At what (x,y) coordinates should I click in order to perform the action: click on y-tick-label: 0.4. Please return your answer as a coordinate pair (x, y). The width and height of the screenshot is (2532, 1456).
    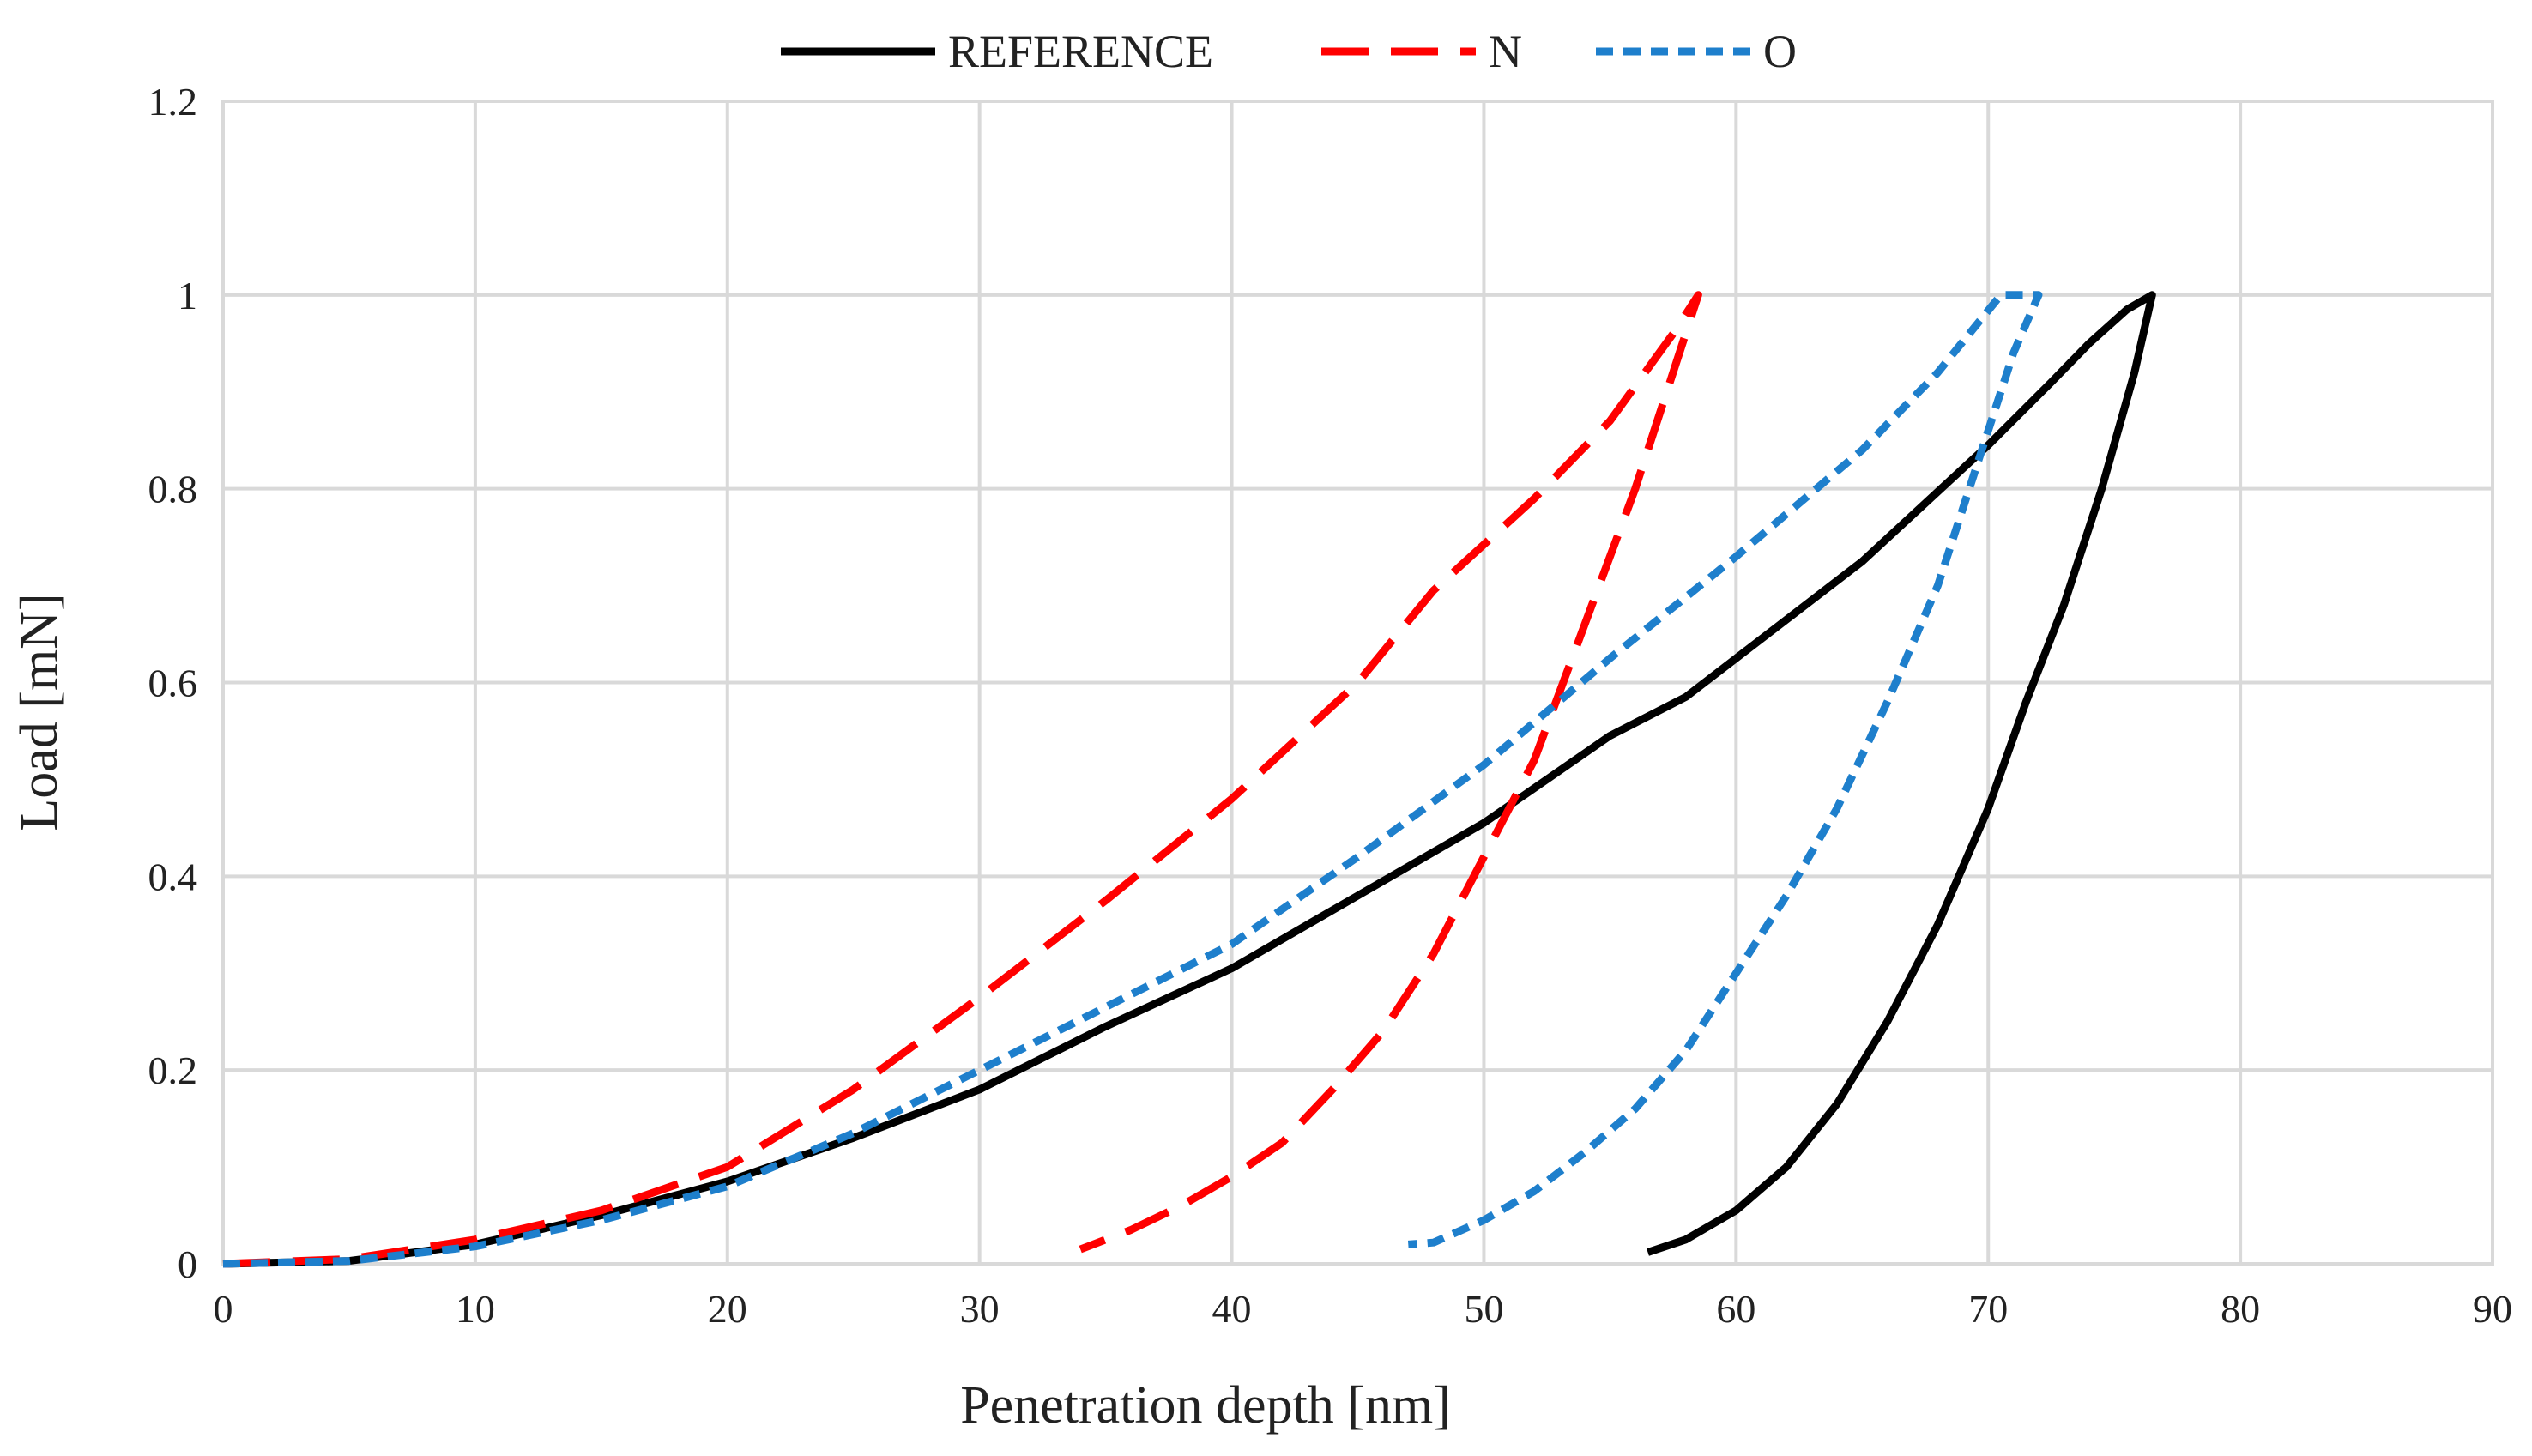
    Looking at the image, I should click on (173, 877).